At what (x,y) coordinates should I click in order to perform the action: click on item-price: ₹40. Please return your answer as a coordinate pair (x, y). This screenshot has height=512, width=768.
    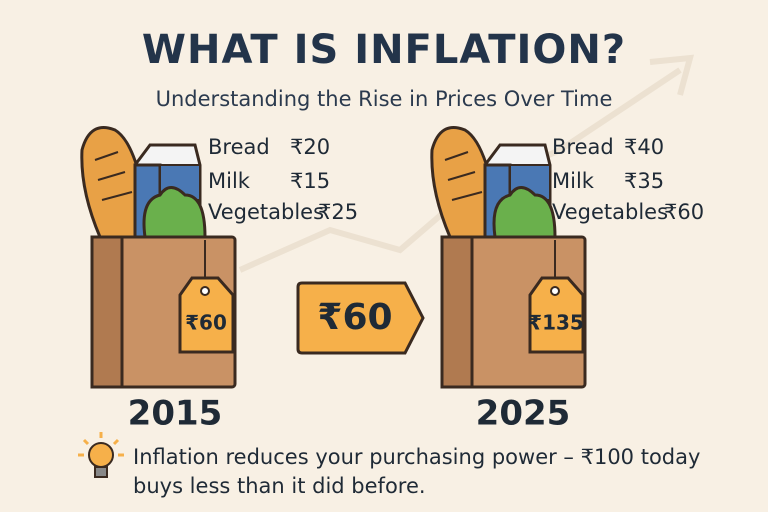
    Looking at the image, I should click on (644, 147).